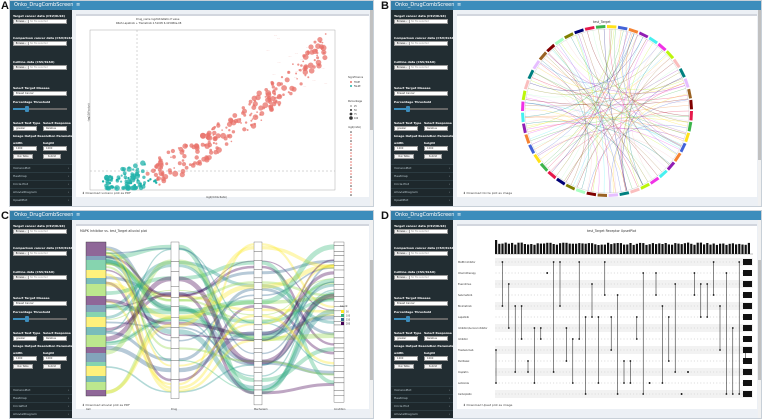  I want to click on download-alluvial-link: ⬇ Download alluvial plot as PDF, so click(106, 405).